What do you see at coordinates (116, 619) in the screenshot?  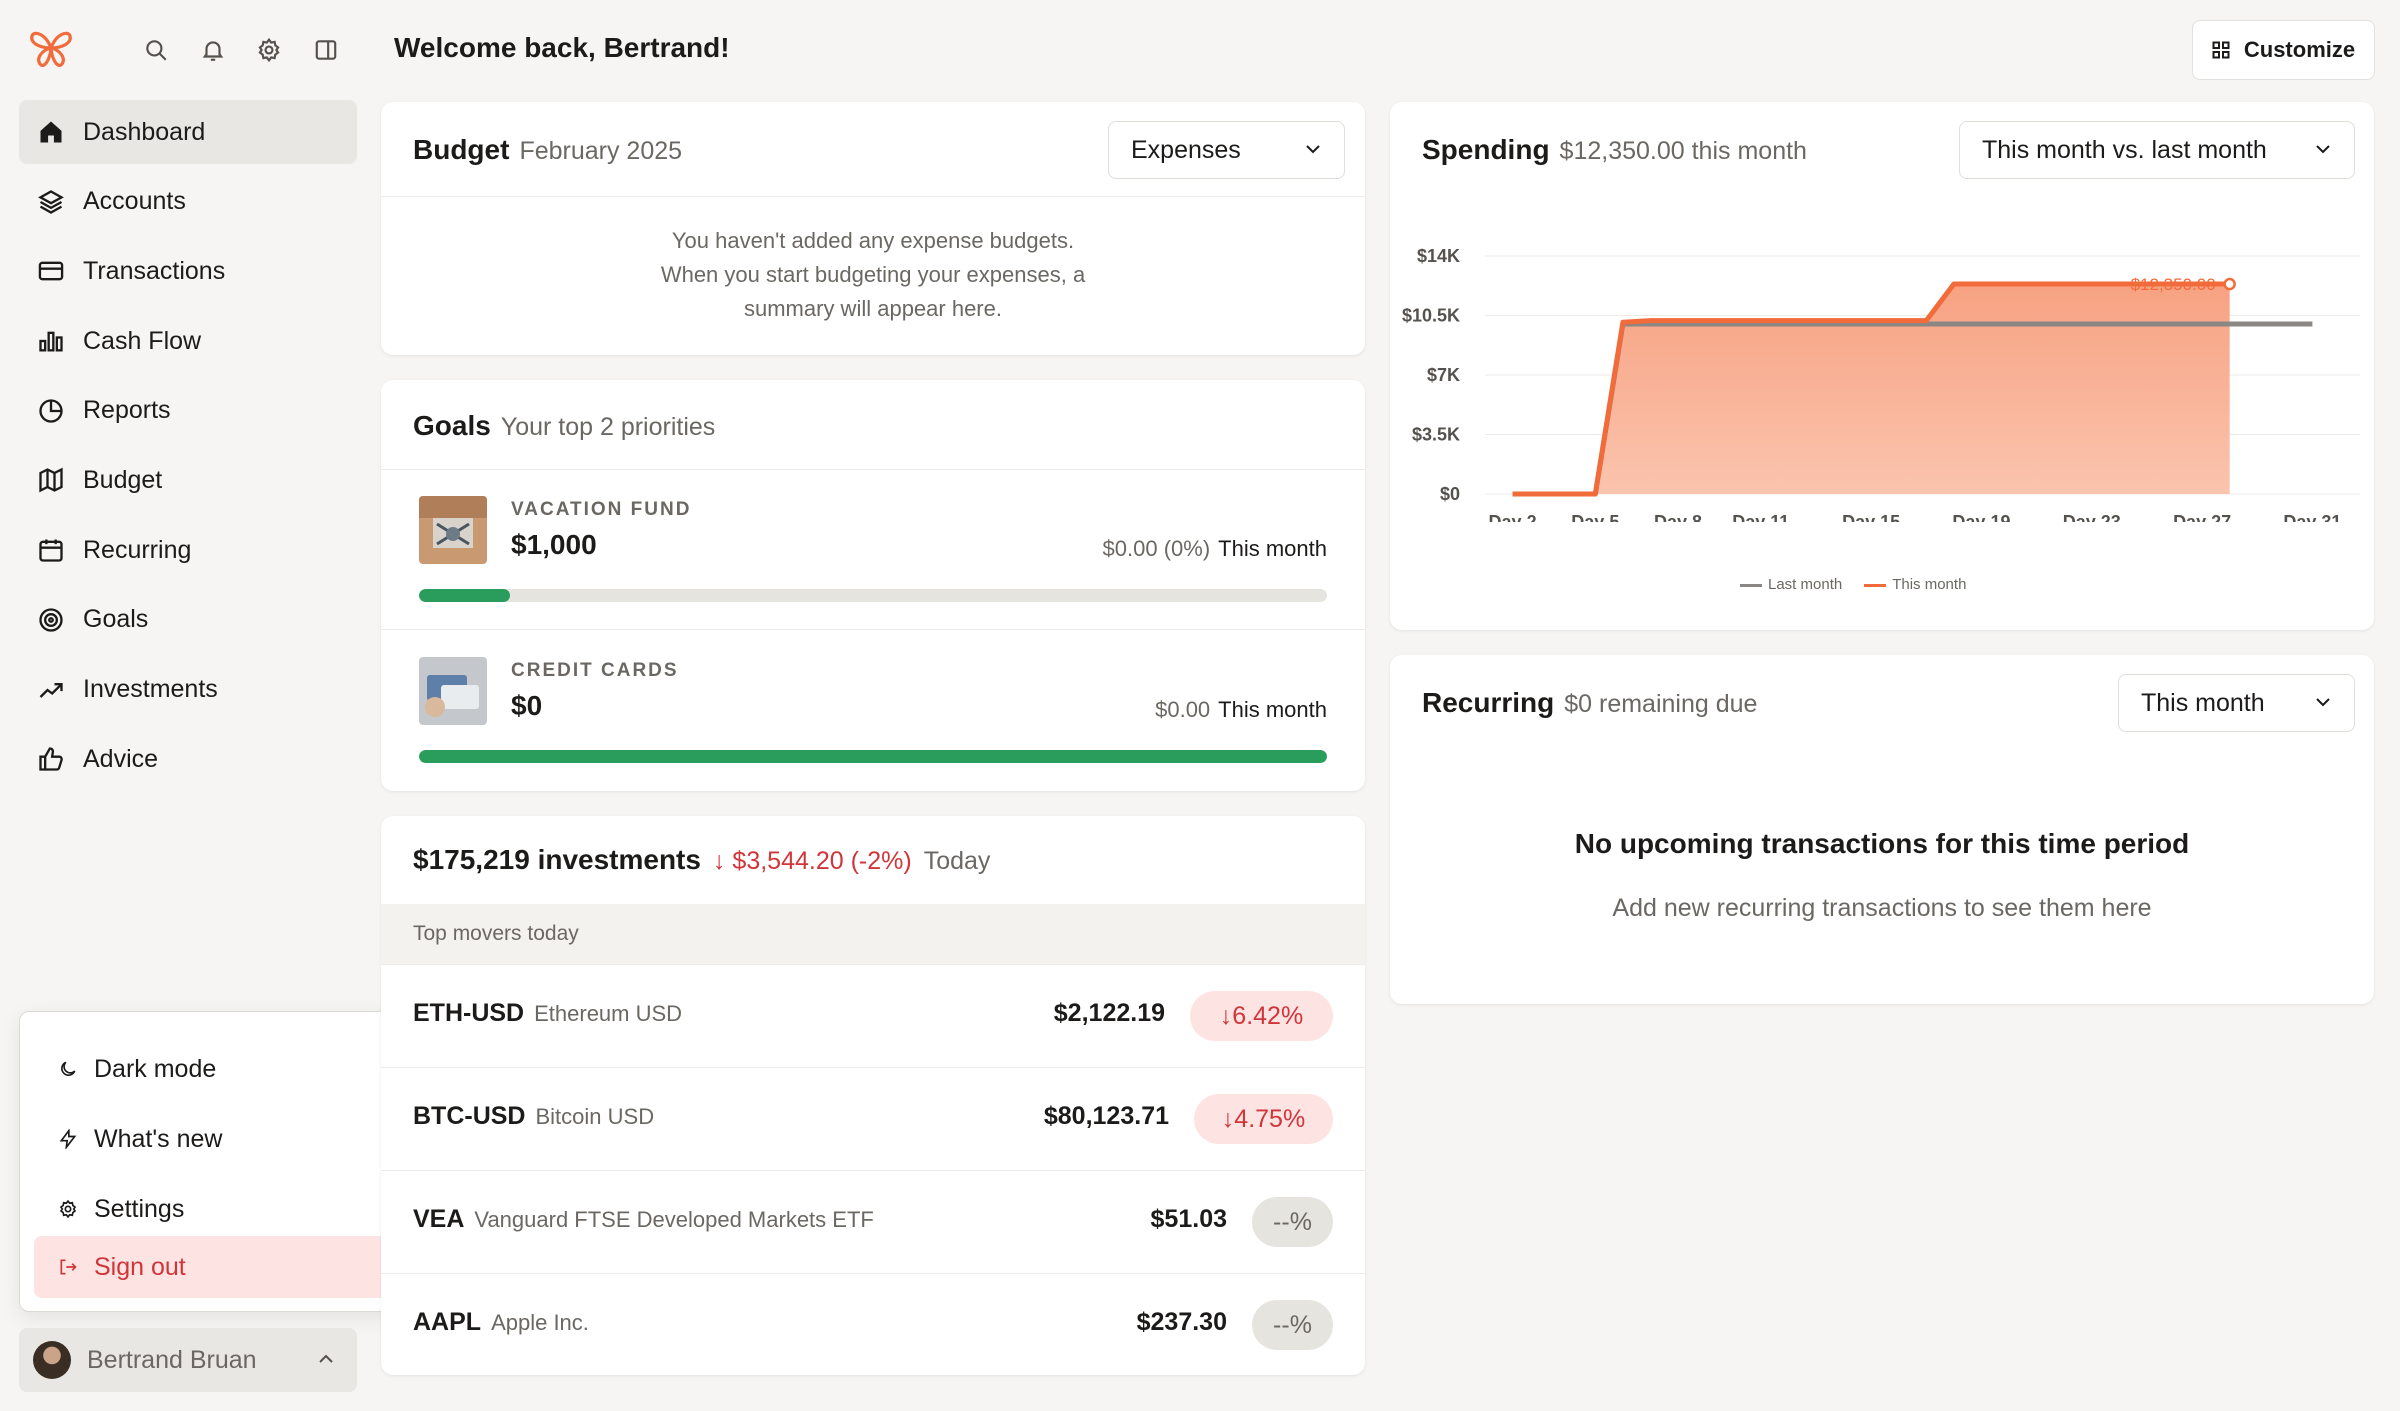 I see `sidebar-item-label: Goals` at bounding box center [116, 619].